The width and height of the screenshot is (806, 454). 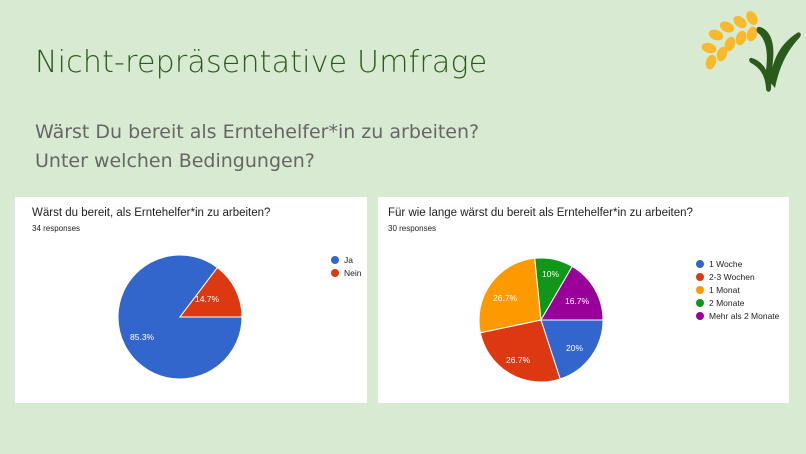 I want to click on pie-chart: 85.3% 14.7%, so click(x=180, y=317).